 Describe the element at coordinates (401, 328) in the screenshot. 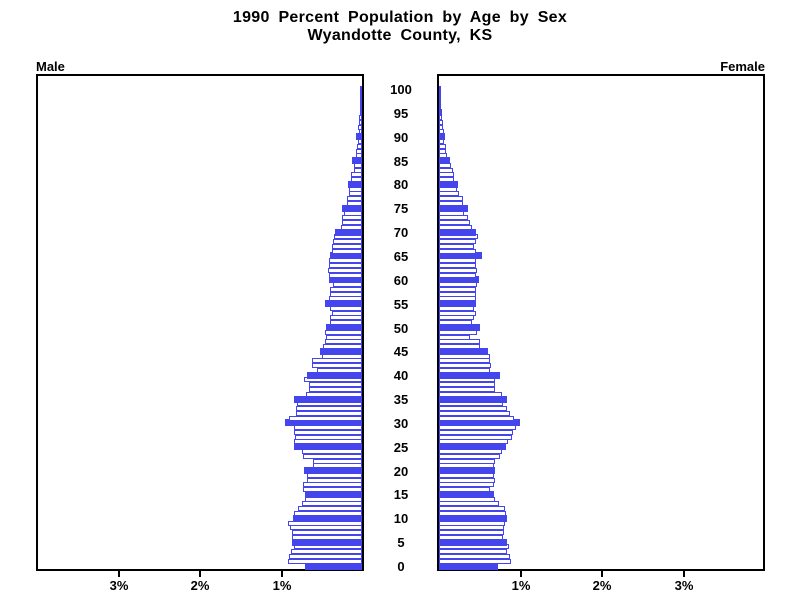

I see `age-tick-label-50: 50` at that location.